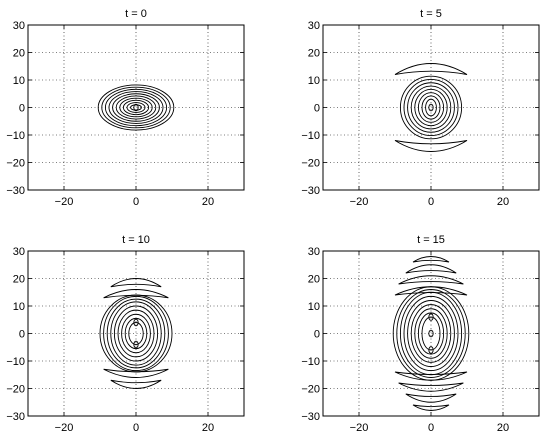  I want to click on panel-title: t = 10, so click(136, 240).